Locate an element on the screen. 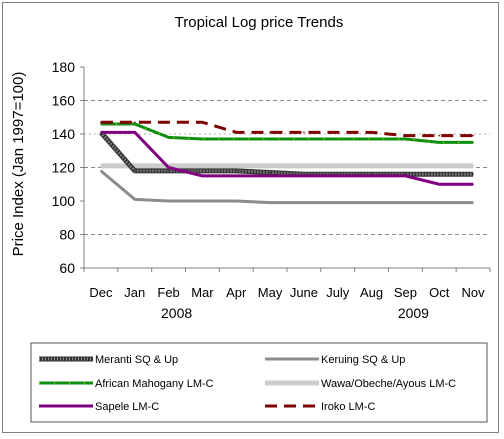  data-point-wawa-obeche-ayous-lm-c-aug is located at coordinates (371, 166).